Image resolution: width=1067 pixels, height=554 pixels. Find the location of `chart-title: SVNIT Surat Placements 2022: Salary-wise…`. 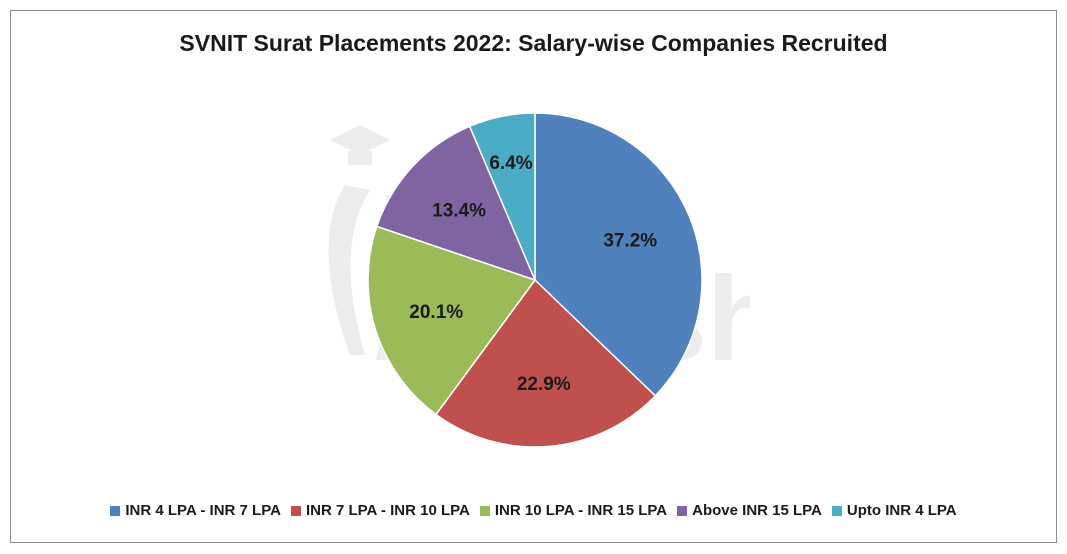

chart-title: SVNIT Surat Placements 2022: Salary-wise… is located at coordinates (533, 43).